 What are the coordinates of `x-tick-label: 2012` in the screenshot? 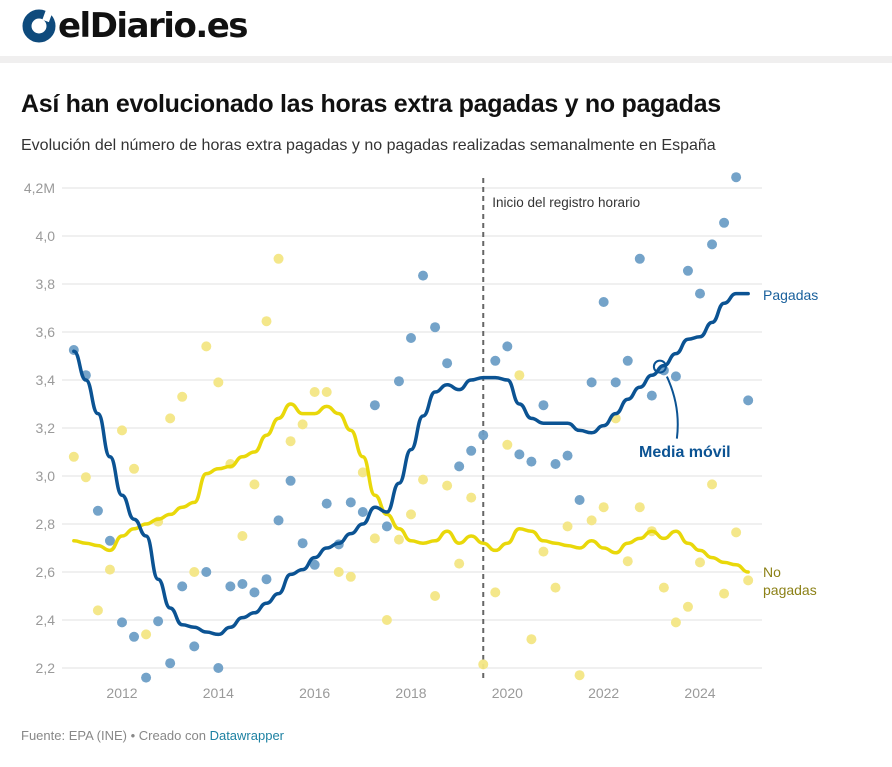 It's located at (121, 693).